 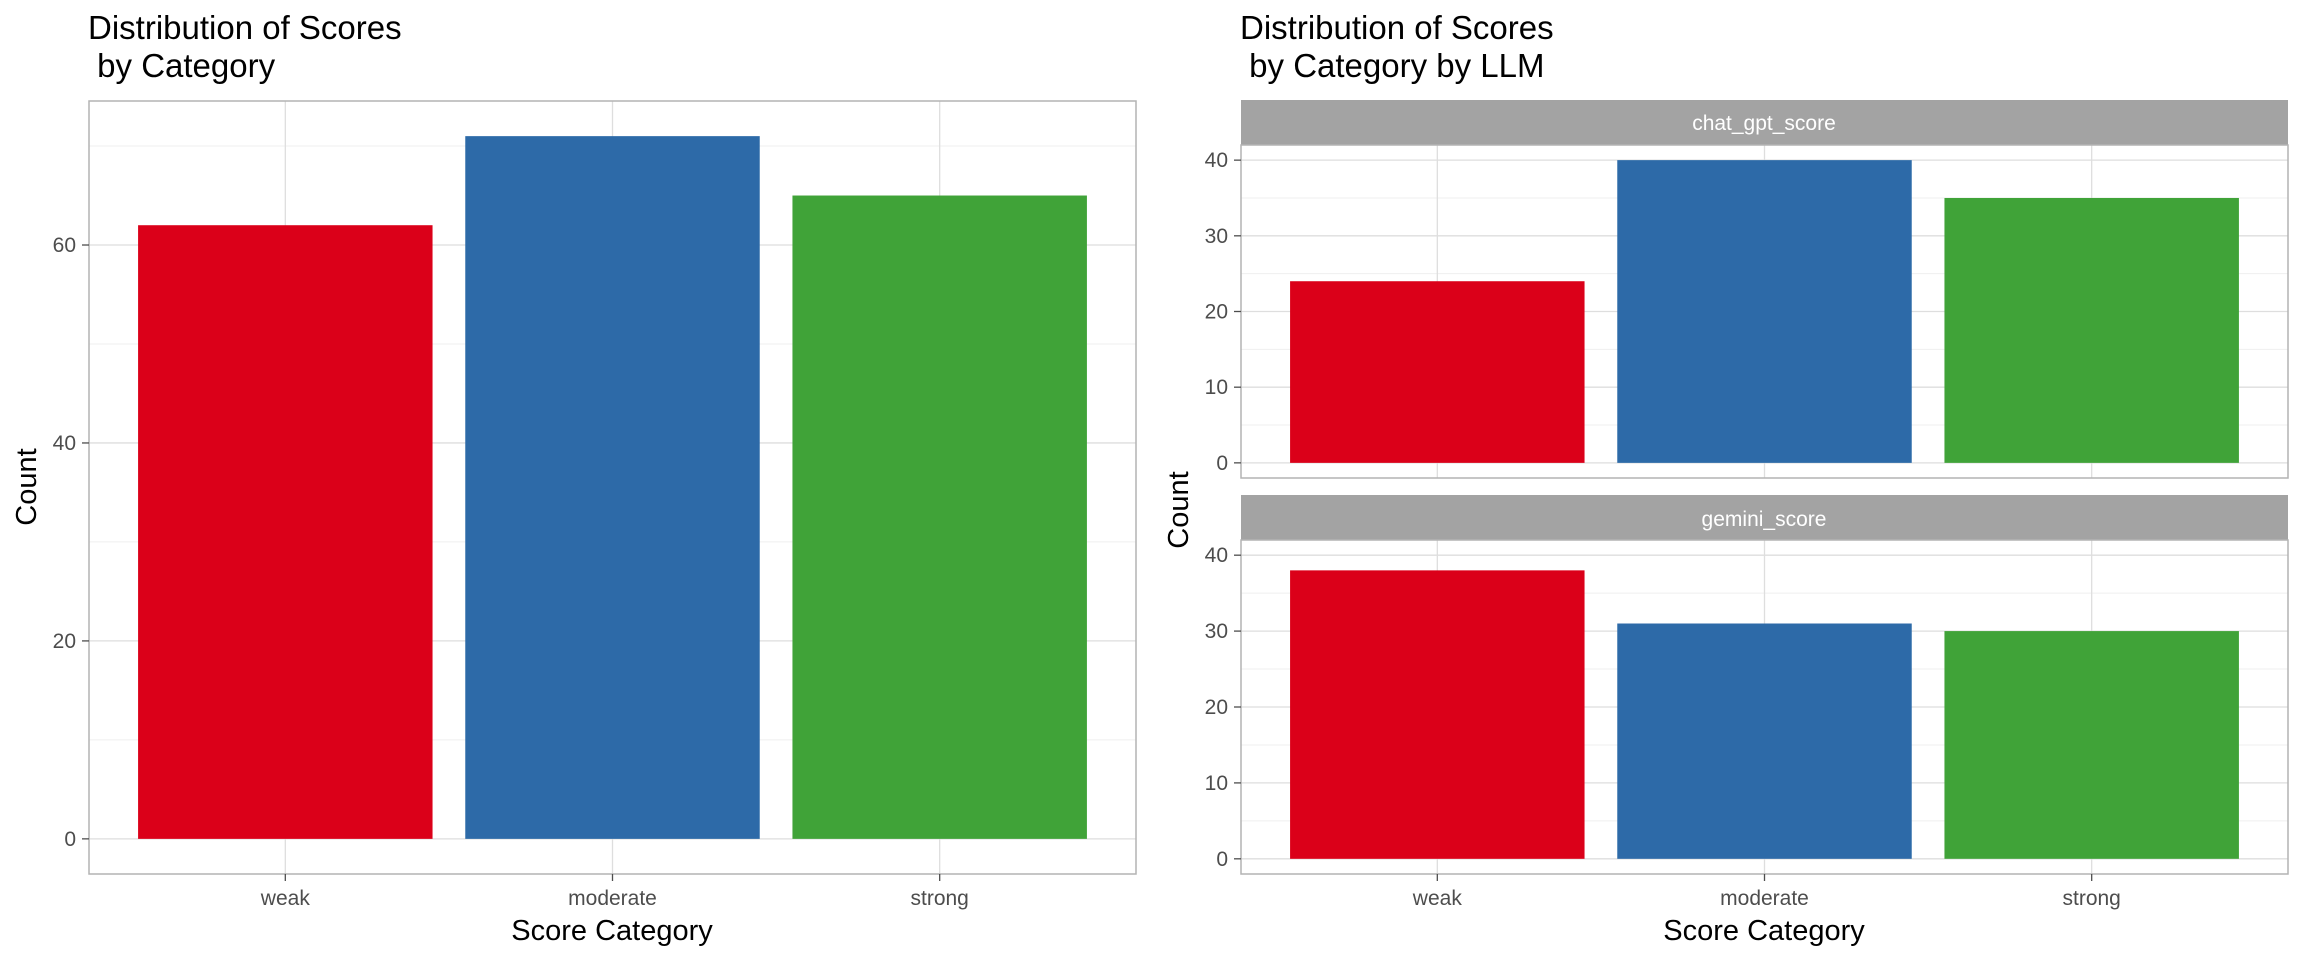 I want to click on y-tick-label: 60, so click(x=64, y=245).